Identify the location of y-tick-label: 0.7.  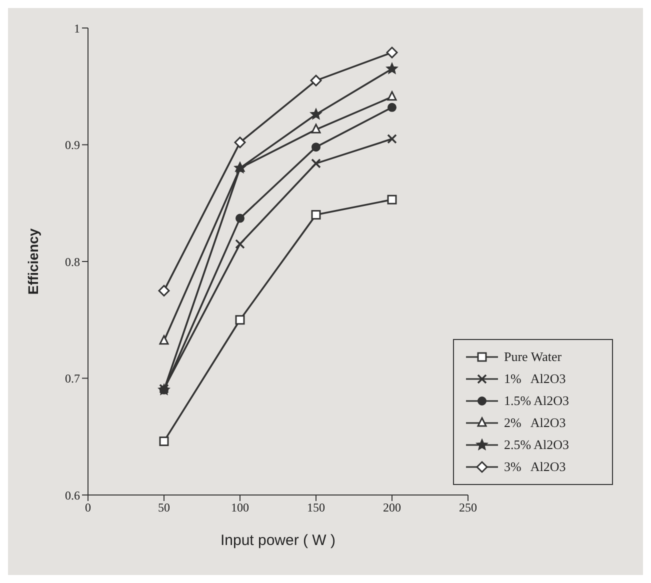
(72, 379).